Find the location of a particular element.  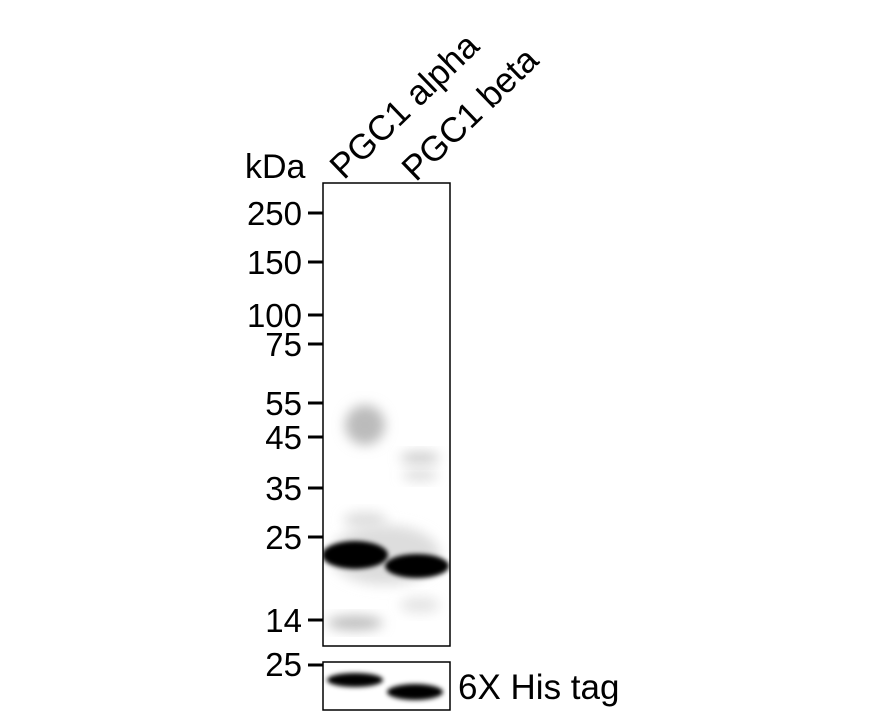

lower-marker-25: 25 is located at coordinates (283, 664).